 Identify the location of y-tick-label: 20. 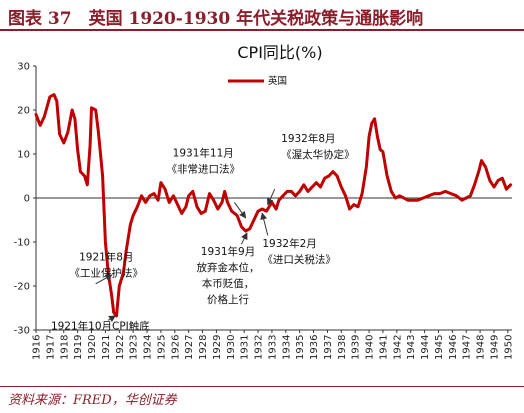
(23, 111).